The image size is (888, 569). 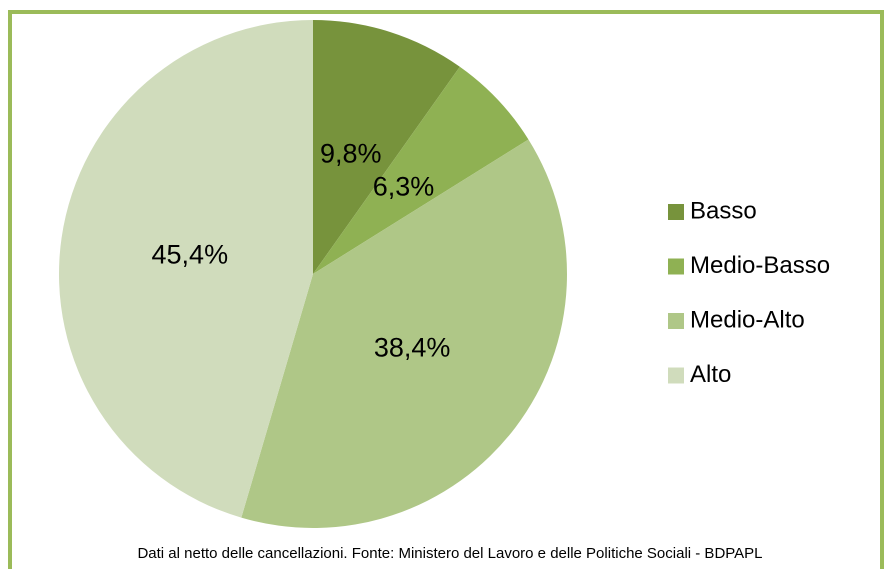 What do you see at coordinates (747, 319) in the screenshot?
I see `legend-label: Medio-Alto` at bounding box center [747, 319].